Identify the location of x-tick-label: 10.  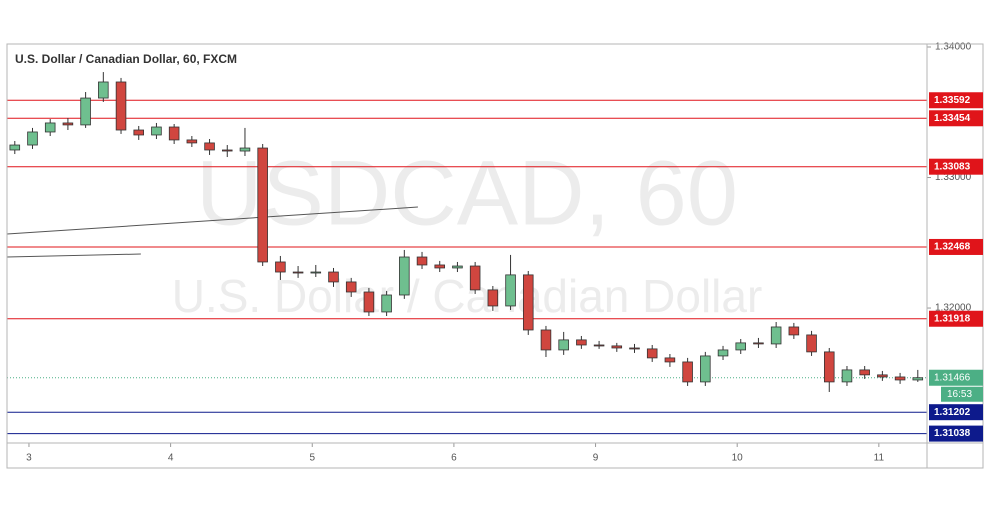
(738, 458).